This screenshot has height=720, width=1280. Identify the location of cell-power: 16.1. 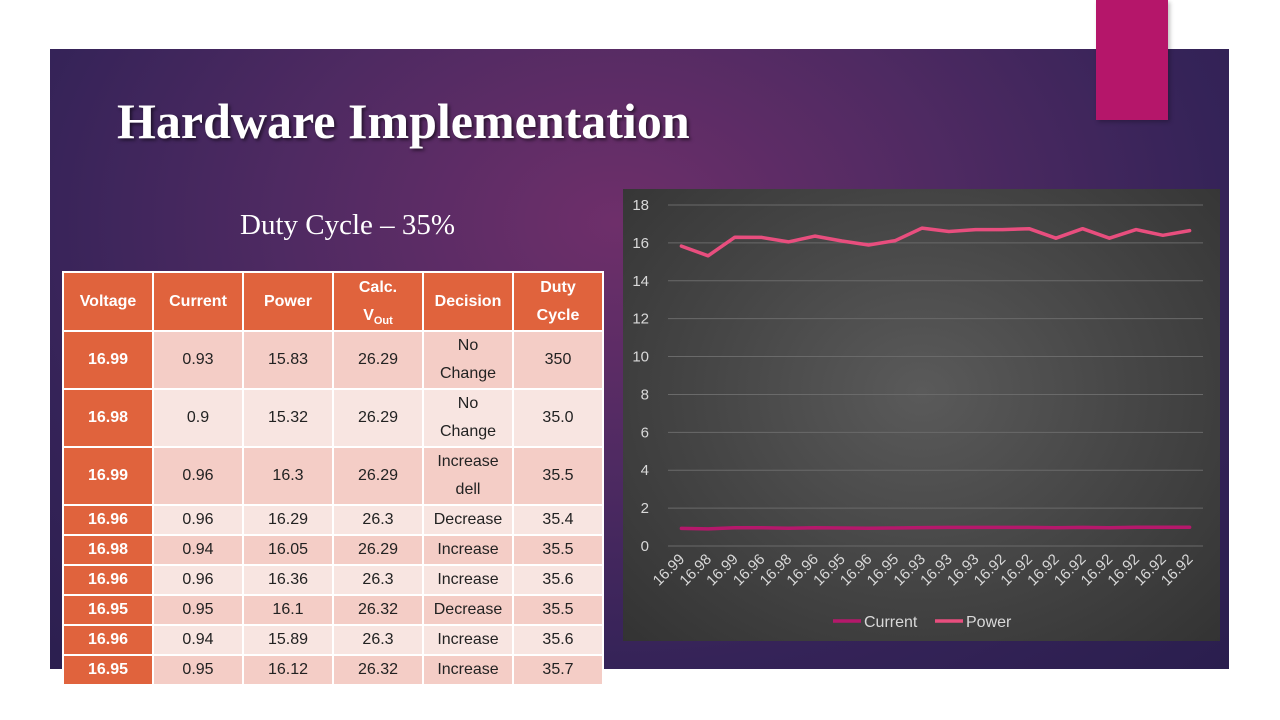
(288, 610).